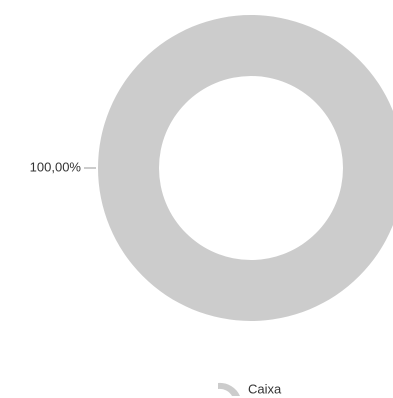  Describe the element at coordinates (229, 389) in the screenshot. I see `legend-icon` at that location.